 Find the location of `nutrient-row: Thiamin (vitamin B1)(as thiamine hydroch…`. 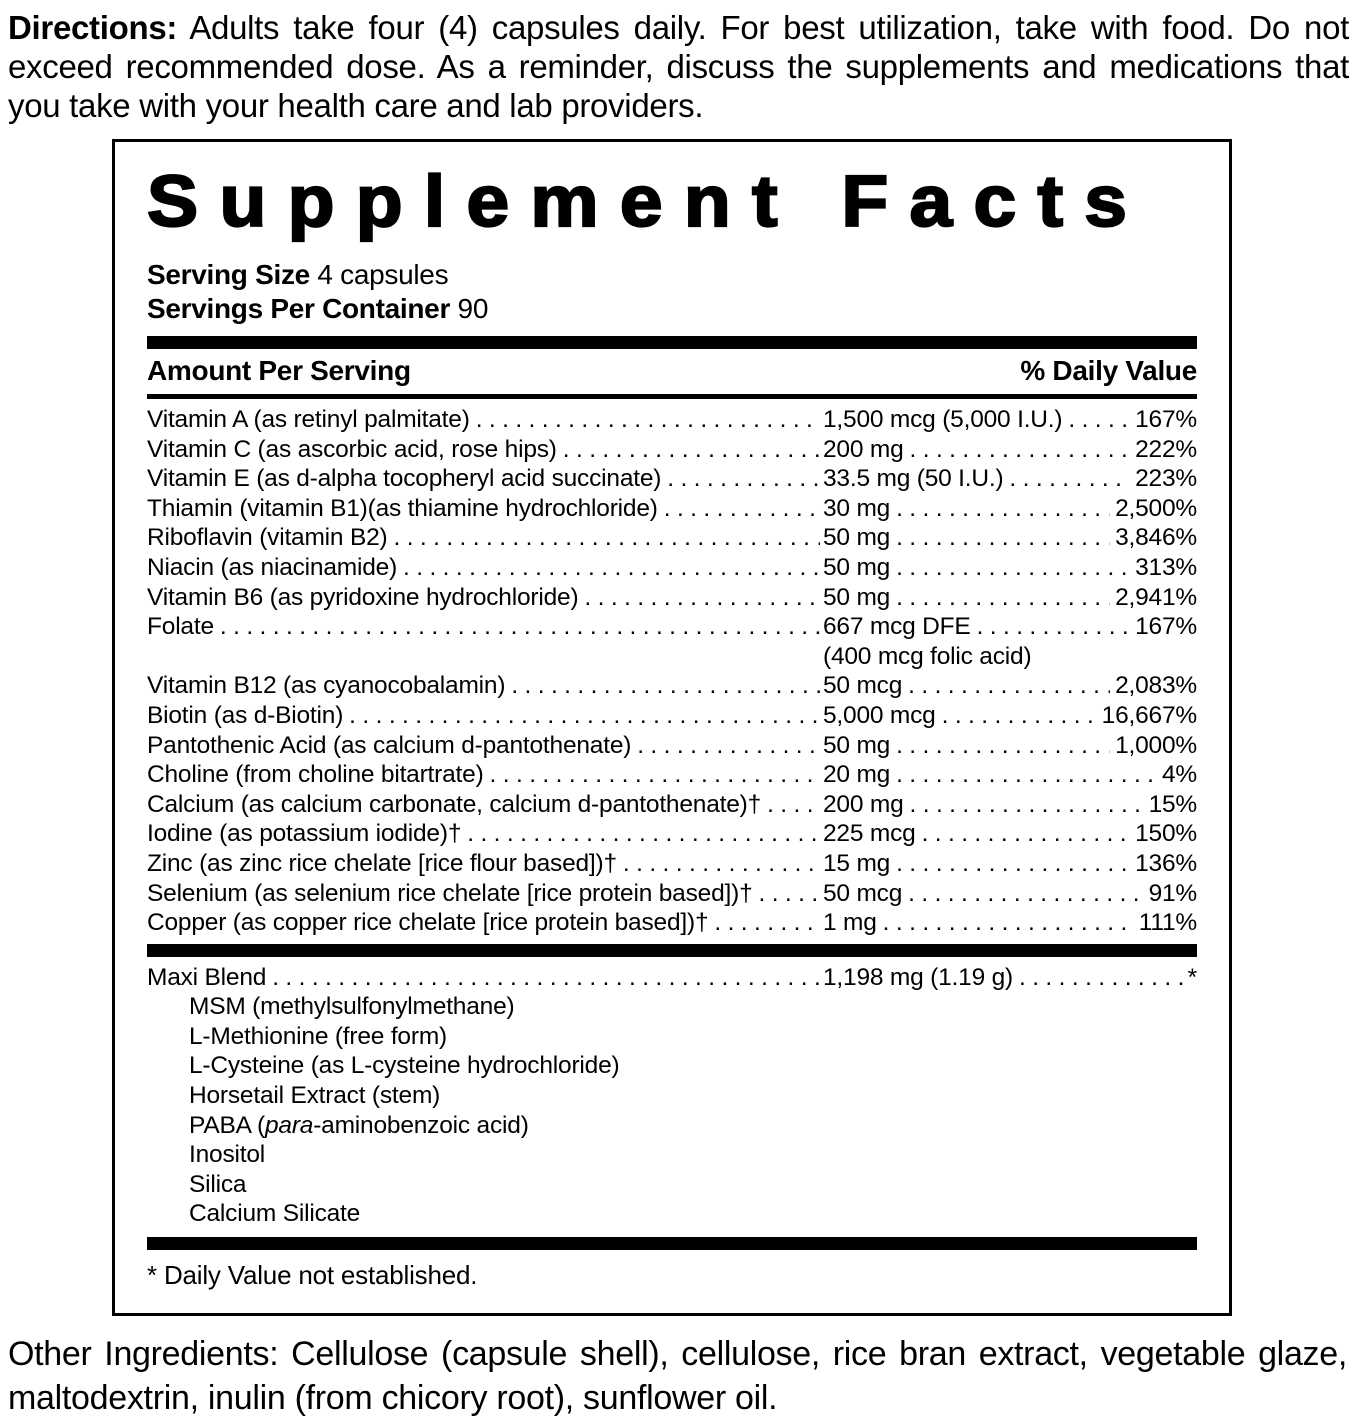

nutrient-row: Thiamin (vitamin B1)(as thiamine hydroch… is located at coordinates (672, 509).